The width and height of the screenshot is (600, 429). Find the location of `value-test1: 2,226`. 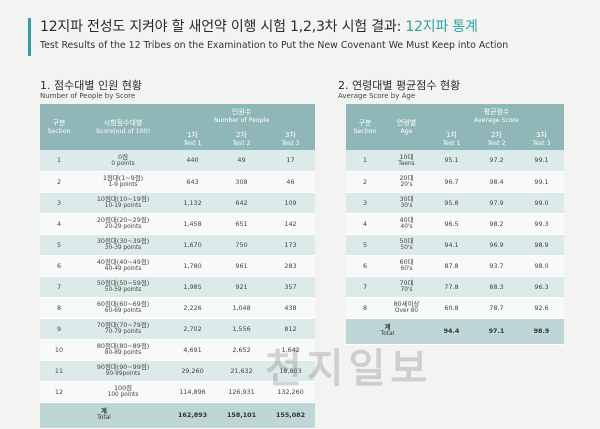

value-test1: 2,226 is located at coordinates (192, 307).